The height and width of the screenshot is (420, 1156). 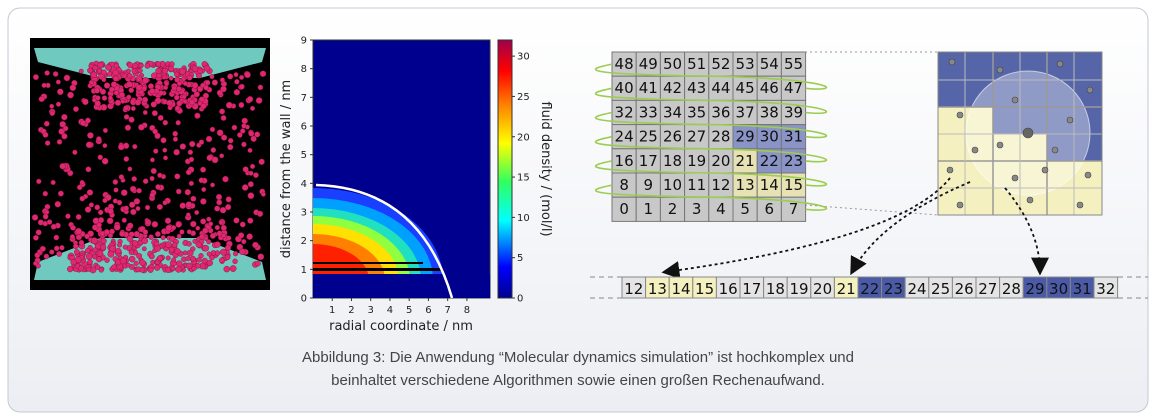 I want to click on grid-number: 13, so click(x=745, y=185).